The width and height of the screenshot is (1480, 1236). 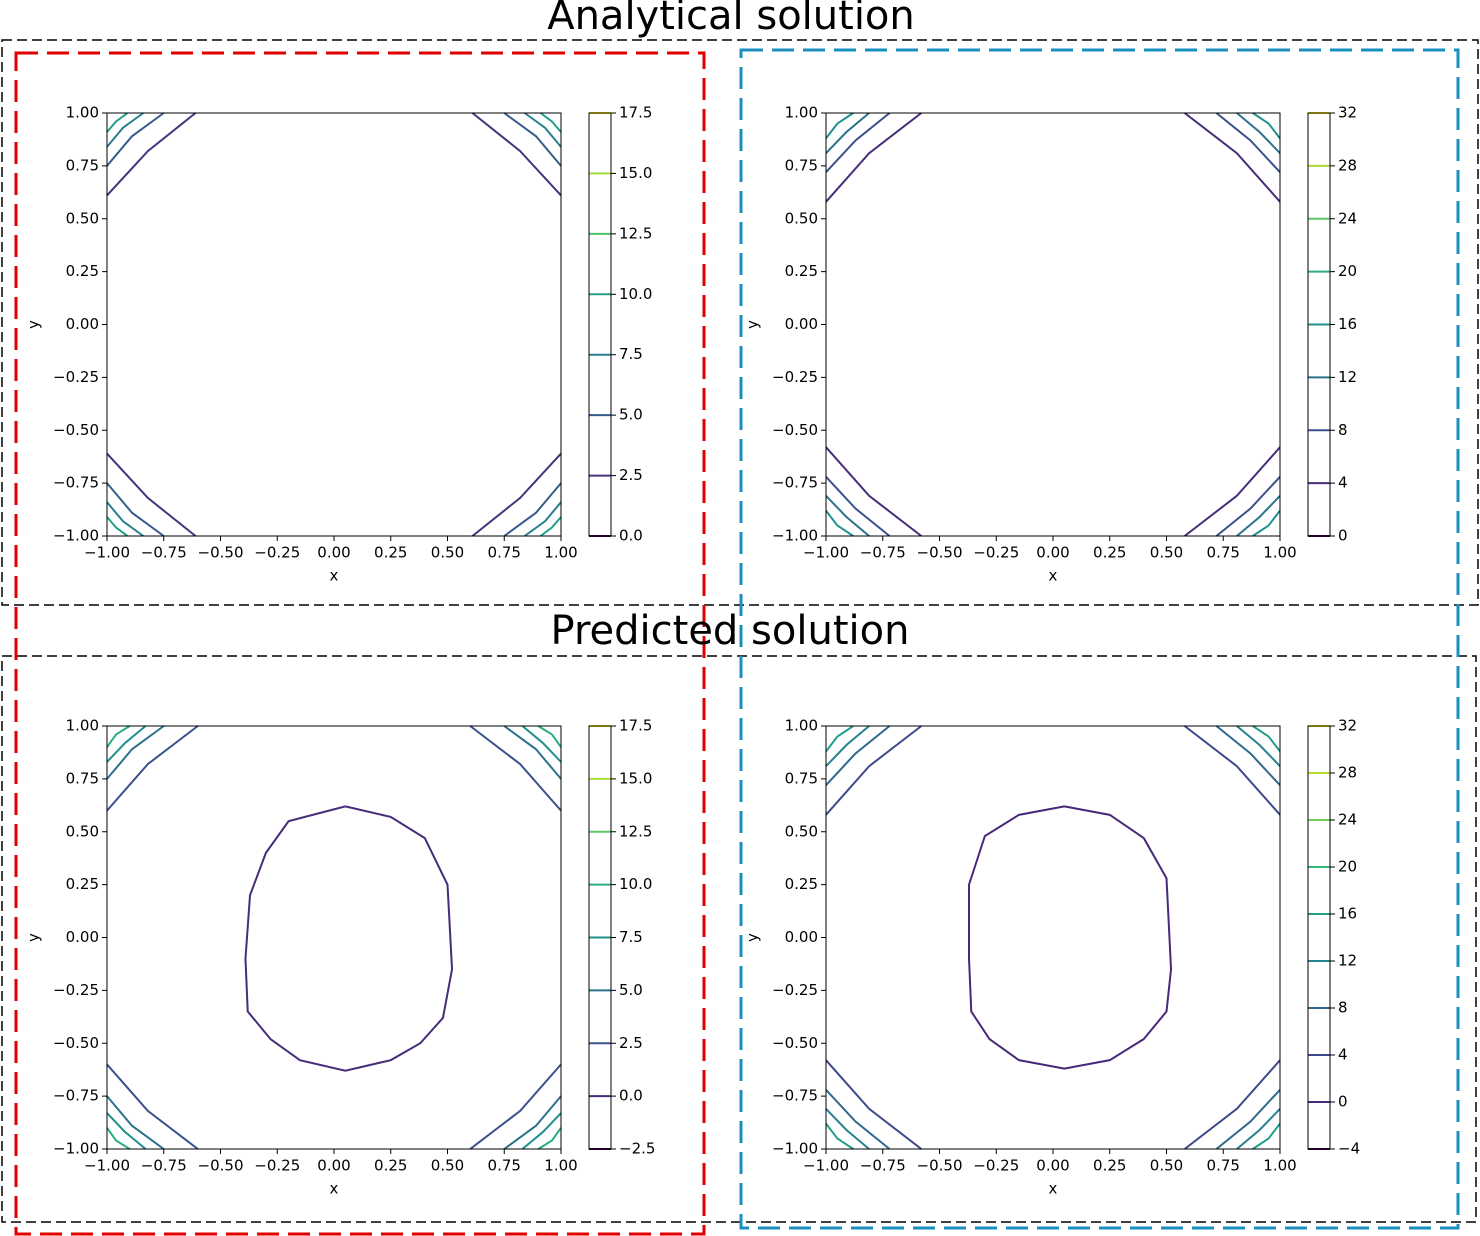 I want to click on y-tick-label: 0.75, so click(x=82, y=778).